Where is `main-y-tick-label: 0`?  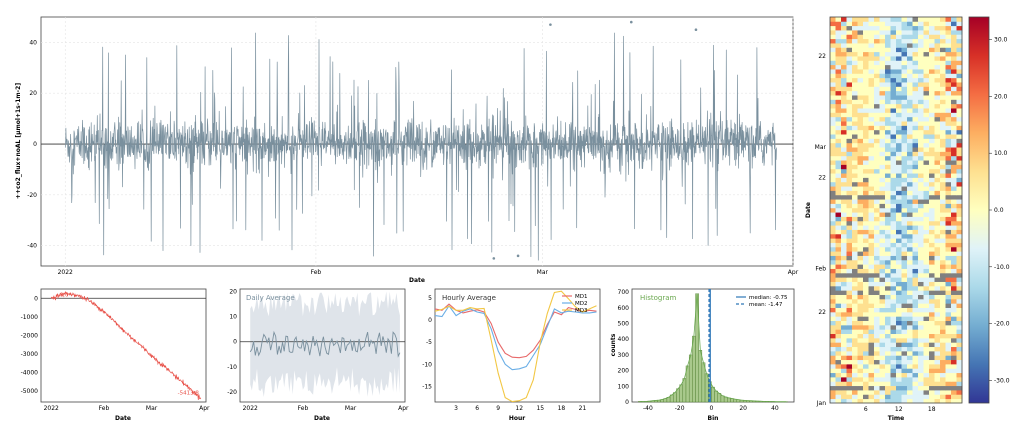 main-y-tick-label: 0 is located at coordinates (35, 144).